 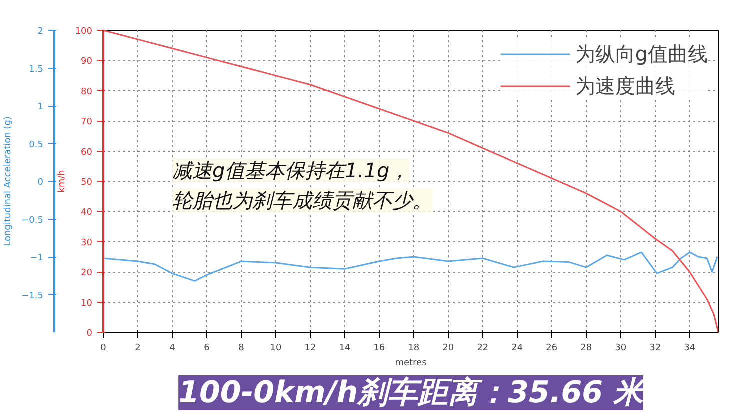 What do you see at coordinates (87, 123) in the screenshot?
I see `y-tick-label: 70` at bounding box center [87, 123].